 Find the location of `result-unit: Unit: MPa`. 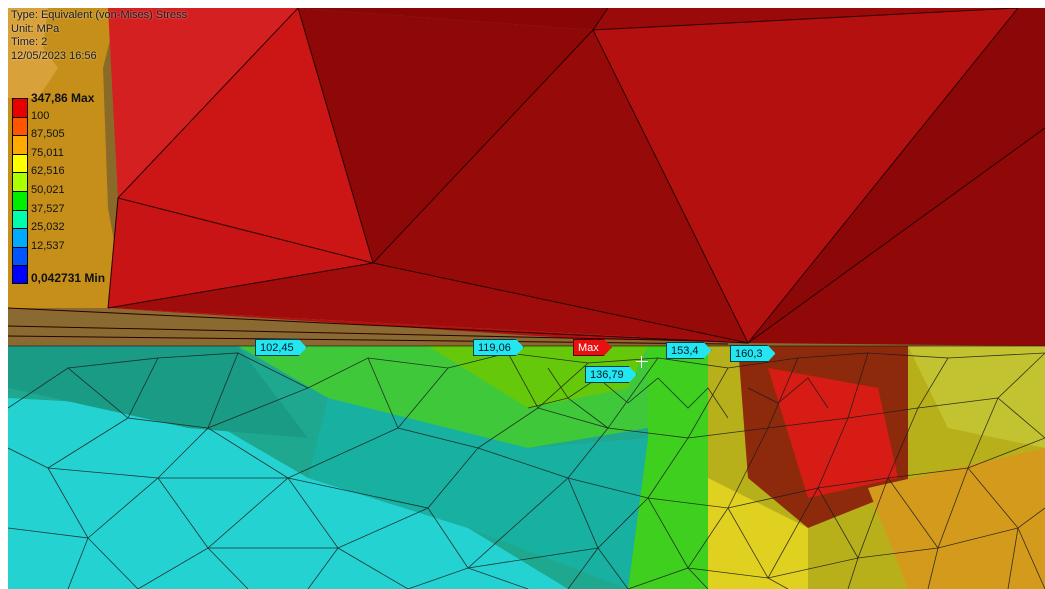

result-unit: Unit: MPa is located at coordinates (35, 28).